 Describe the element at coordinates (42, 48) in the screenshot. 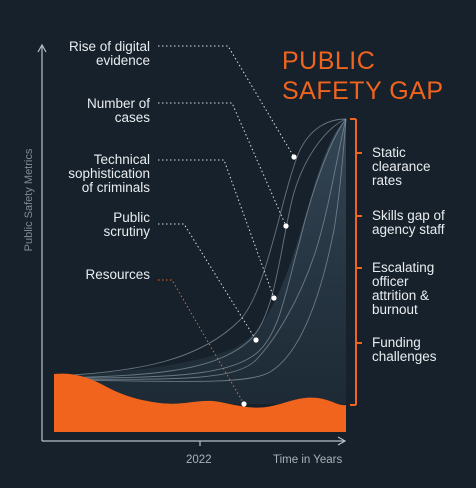

I see `y-axis-arrow` at that location.